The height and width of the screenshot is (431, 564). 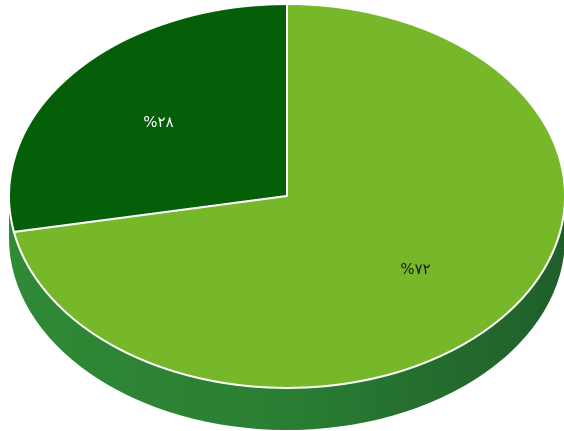 I want to click on data-label: %۷۲, so click(x=415, y=269).